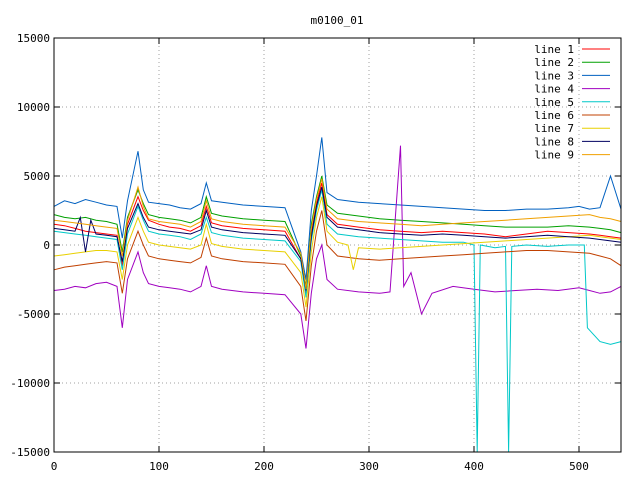  What do you see at coordinates (554, 115) in the screenshot?
I see `legend-label: line 6` at bounding box center [554, 115].